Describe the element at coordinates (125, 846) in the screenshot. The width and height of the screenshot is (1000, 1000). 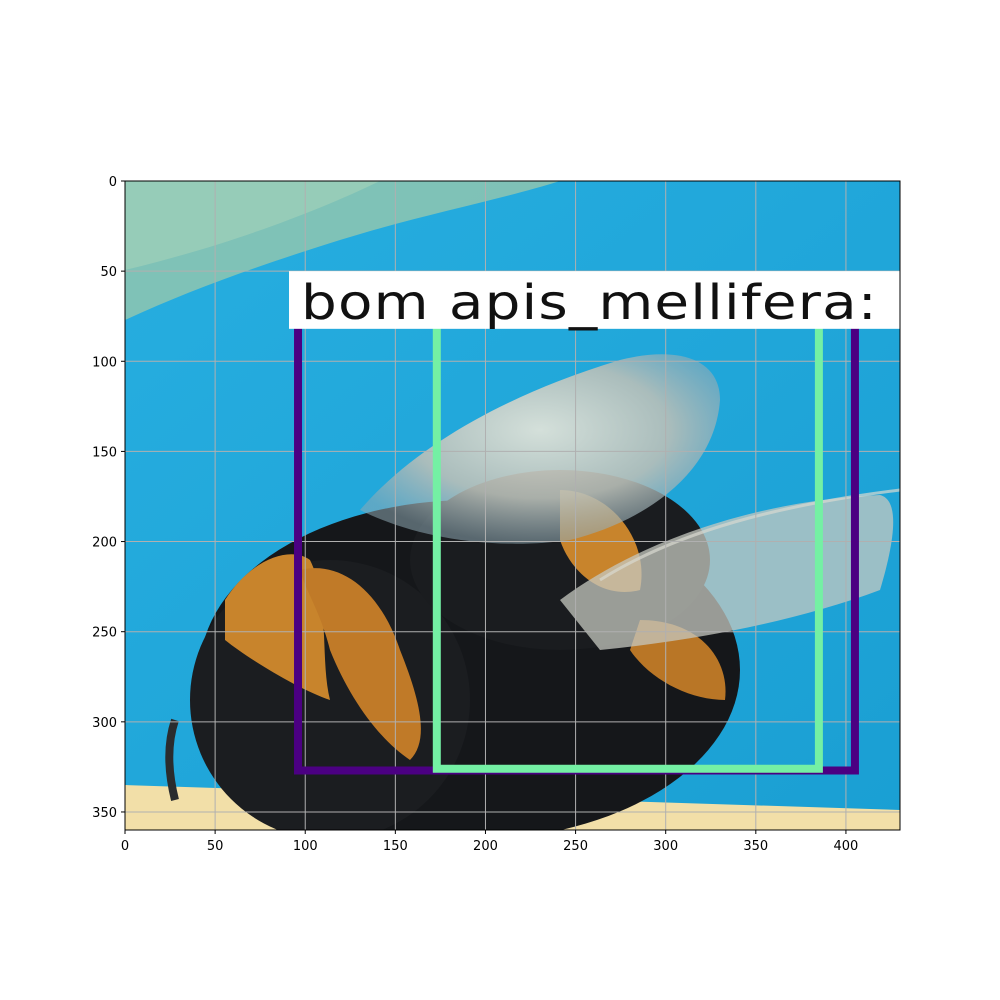
I see `x-tick-label: 0` at that location.